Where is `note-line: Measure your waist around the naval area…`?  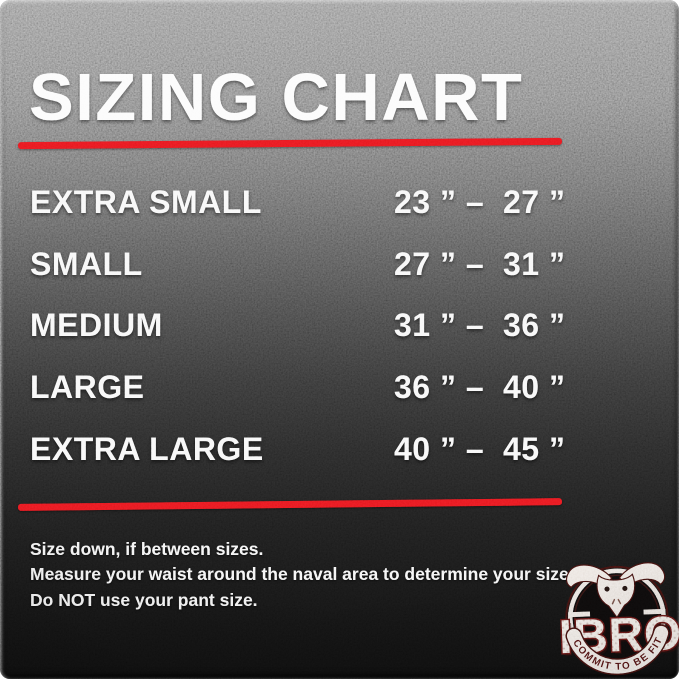
note-line: Measure your waist around the naval area… is located at coordinates (302, 574).